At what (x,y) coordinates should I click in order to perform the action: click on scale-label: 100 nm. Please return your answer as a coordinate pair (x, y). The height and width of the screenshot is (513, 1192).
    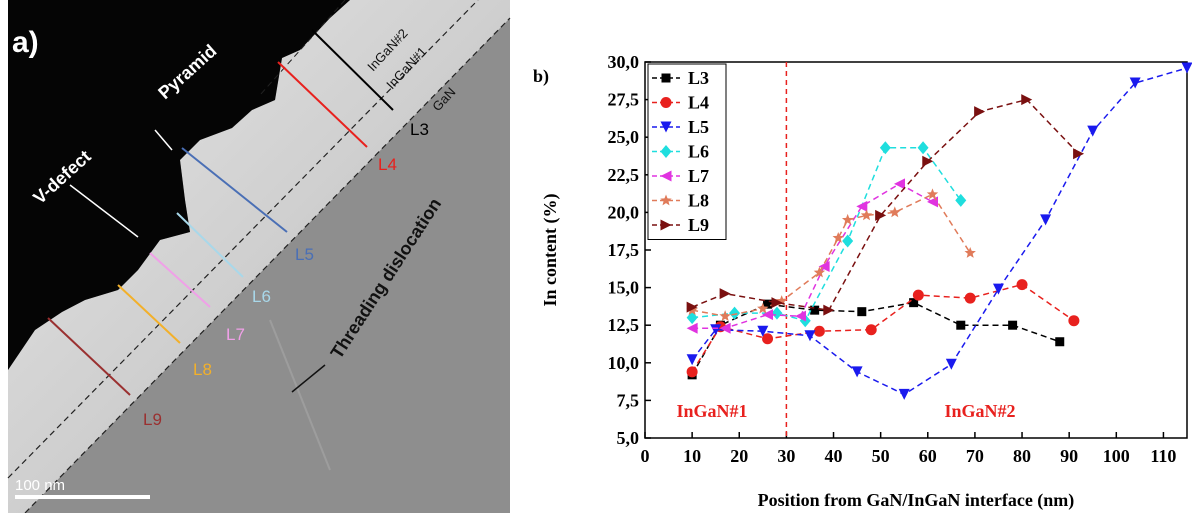
    Looking at the image, I should click on (40, 485).